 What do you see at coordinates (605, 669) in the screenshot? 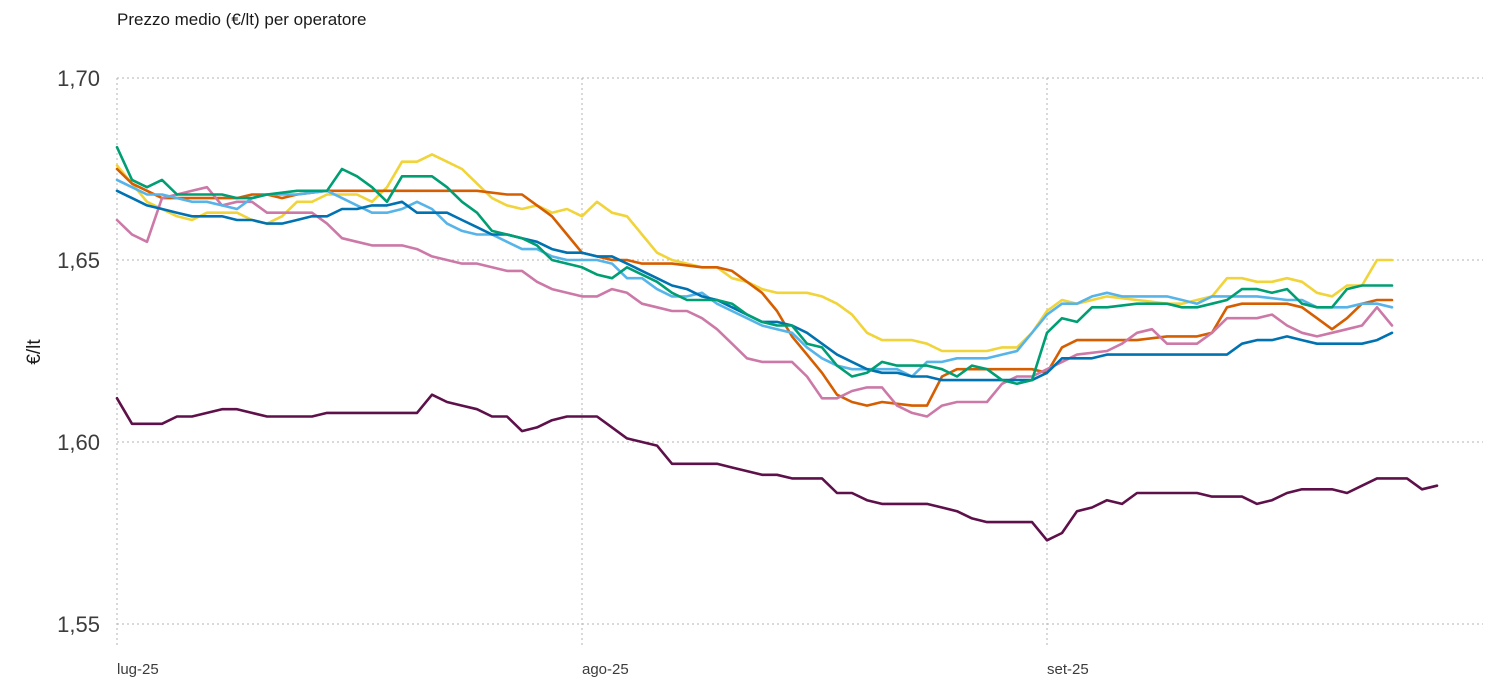
I see `x-tick-label: ago-25` at bounding box center [605, 669].